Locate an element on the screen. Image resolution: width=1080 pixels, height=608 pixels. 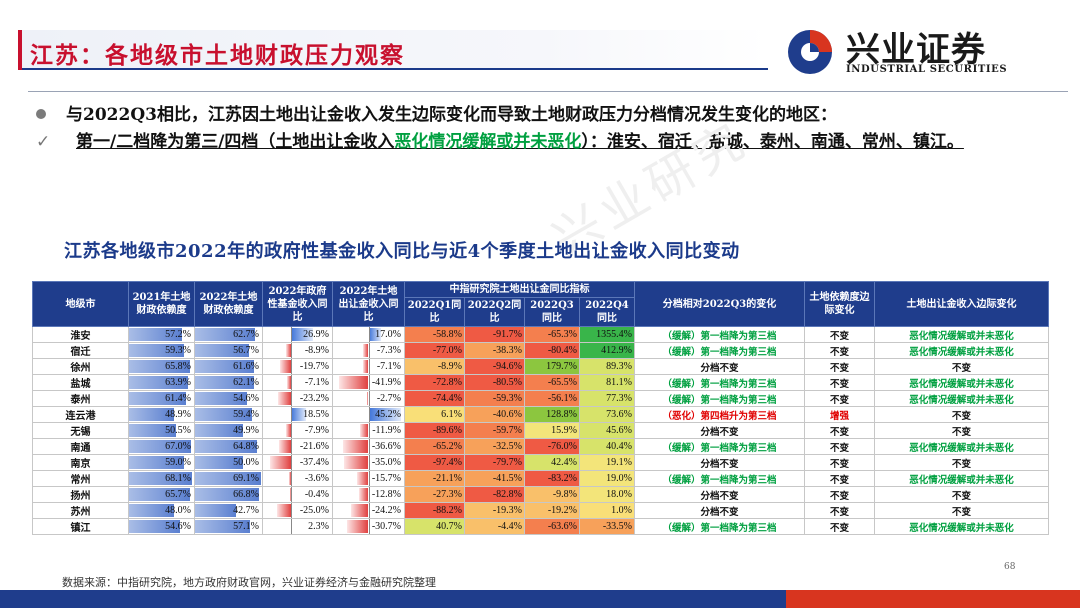
dep2021-value: 59.3% is located at coordinates (178, 350).